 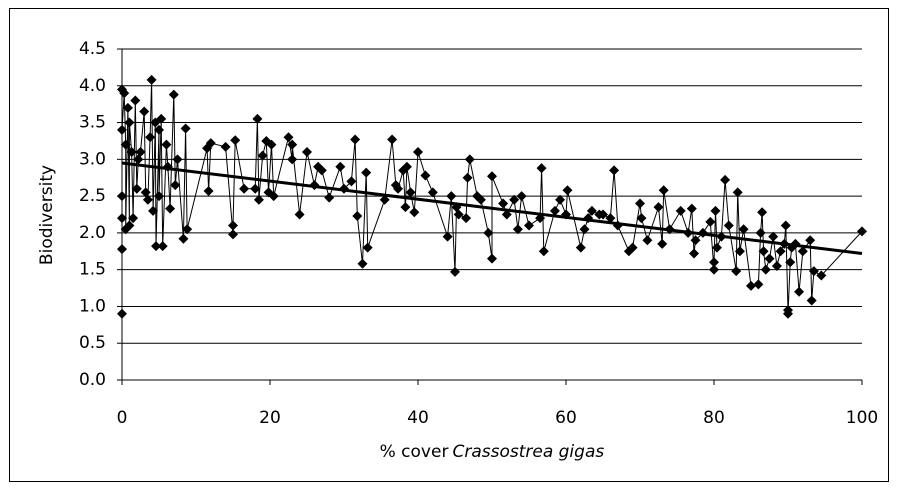 I want to click on x-axis-label: % cover Crassostrea gigas, so click(x=492, y=452).